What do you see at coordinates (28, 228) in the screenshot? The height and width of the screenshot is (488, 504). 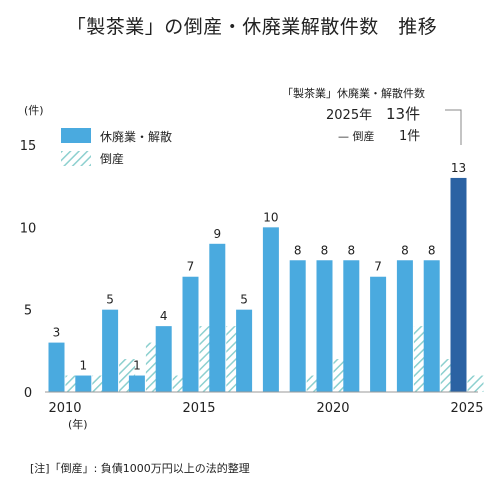 I see `y-tick-label: 10` at bounding box center [28, 228].